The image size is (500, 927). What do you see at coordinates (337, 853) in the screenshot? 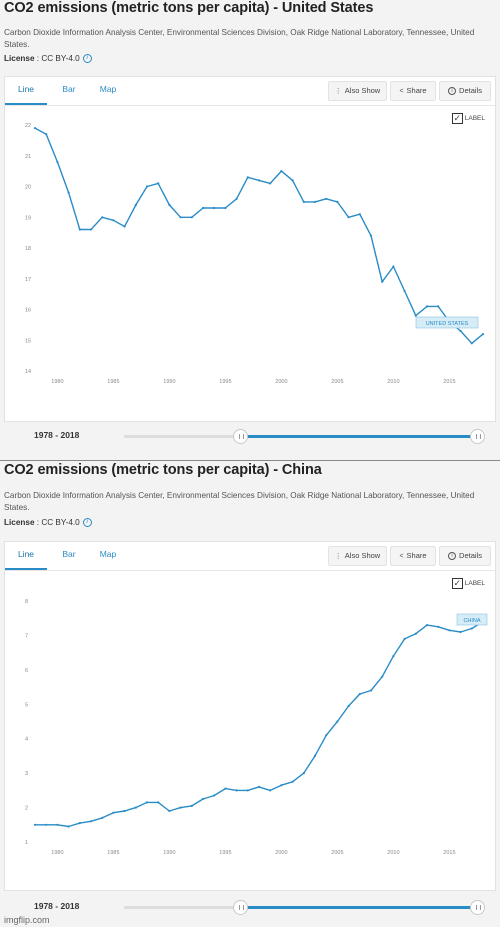
I see `x-tick-label: 2005` at bounding box center [337, 853].